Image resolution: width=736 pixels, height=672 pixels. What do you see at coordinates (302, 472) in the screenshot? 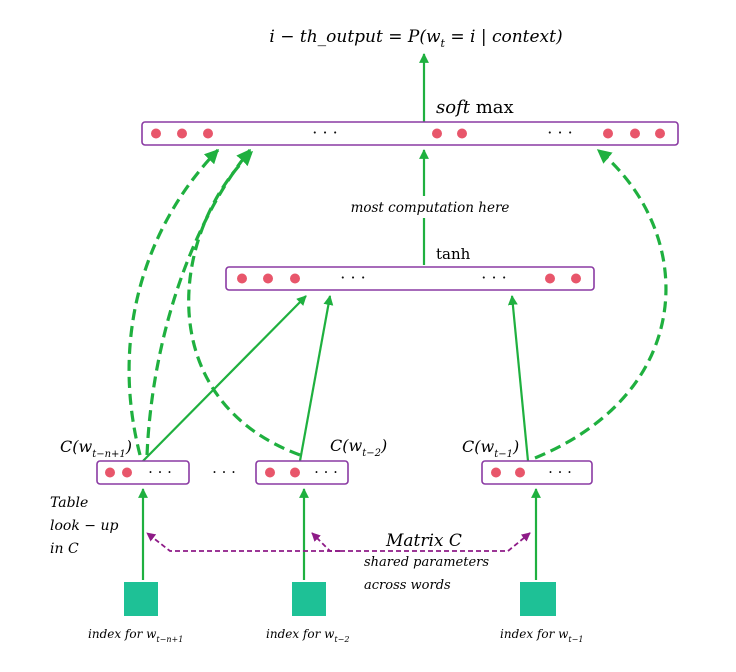
I see `embedding-box-2: · · ·` at bounding box center [302, 472].